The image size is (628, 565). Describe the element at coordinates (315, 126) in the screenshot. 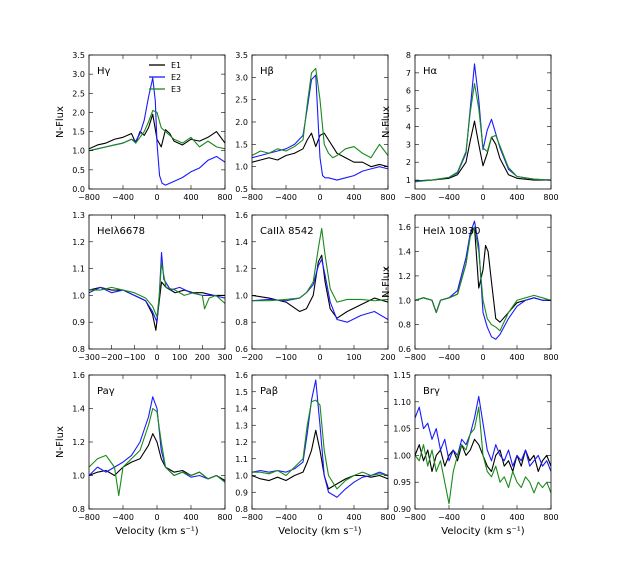

I see `panel-2: −800 −400 0 400 800 0.5 1.0 1.5 2.0 2.5 3.0 3.5 Hβ` at that location.